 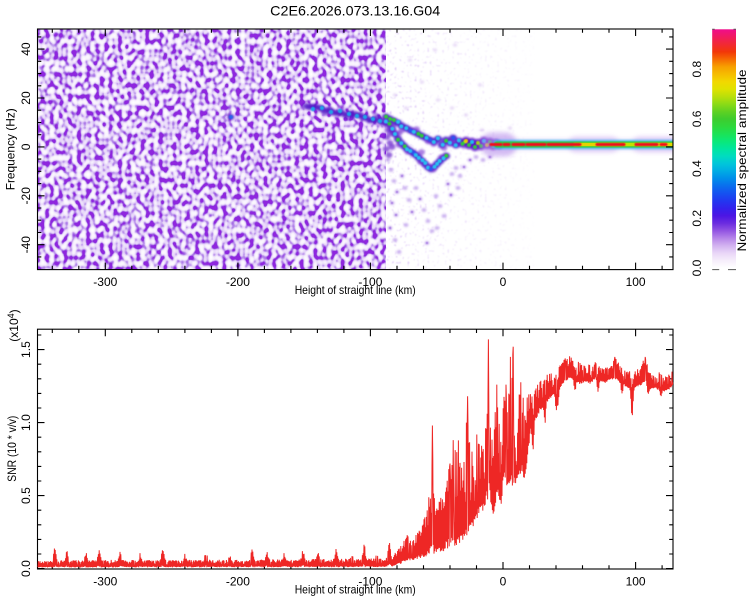 I want to click on svg-text: Normalized spectral amplitude, so click(x=742, y=160).